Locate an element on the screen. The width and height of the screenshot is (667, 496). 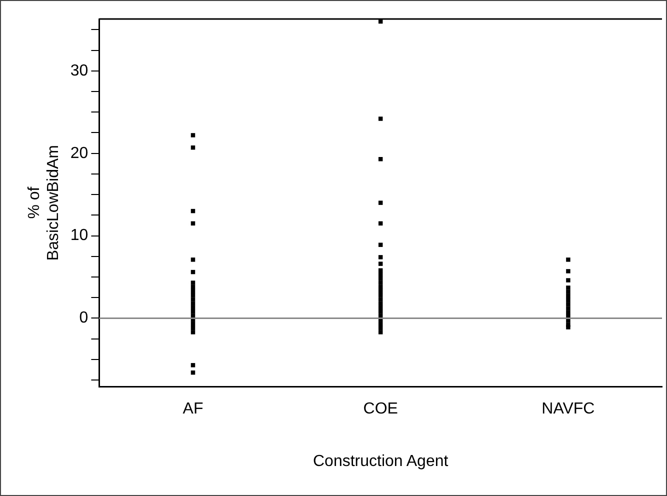
x-tick-label: AF is located at coordinates (193, 409).